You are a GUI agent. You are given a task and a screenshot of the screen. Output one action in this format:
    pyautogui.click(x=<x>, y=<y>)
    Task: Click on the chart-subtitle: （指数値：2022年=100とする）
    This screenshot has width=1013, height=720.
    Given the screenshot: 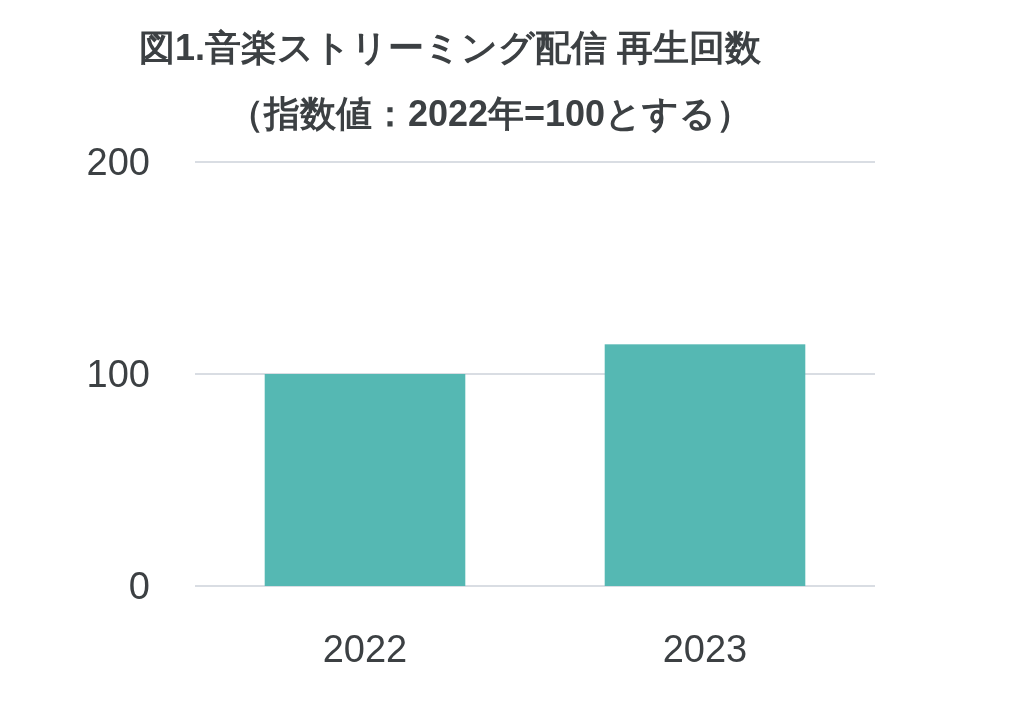 What is the action you would take?
    pyautogui.click(x=490, y=113)
    